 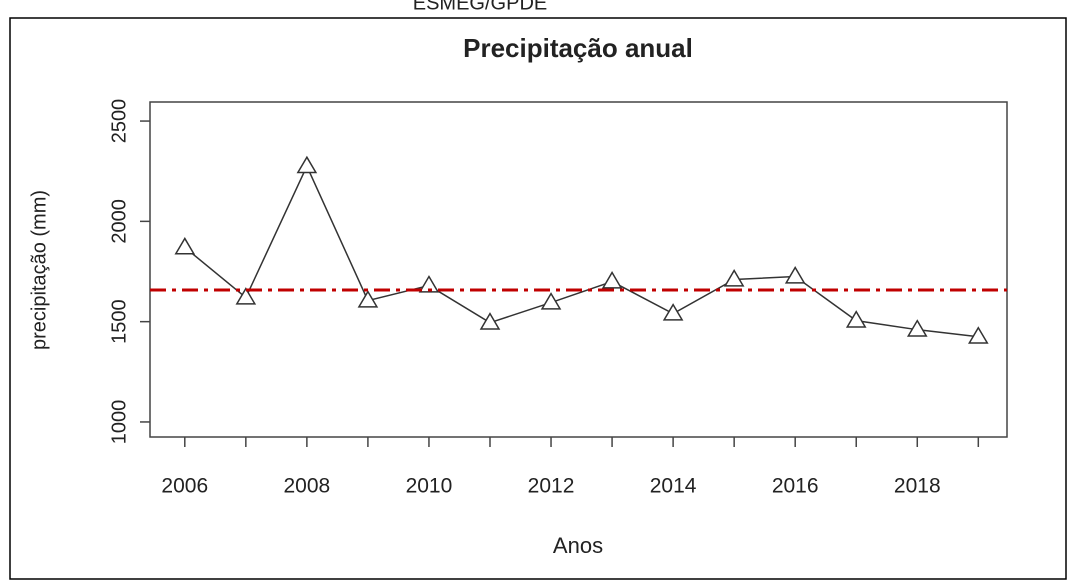 I want to click on y-tick-label: 2000, so click(x=119, y=221).